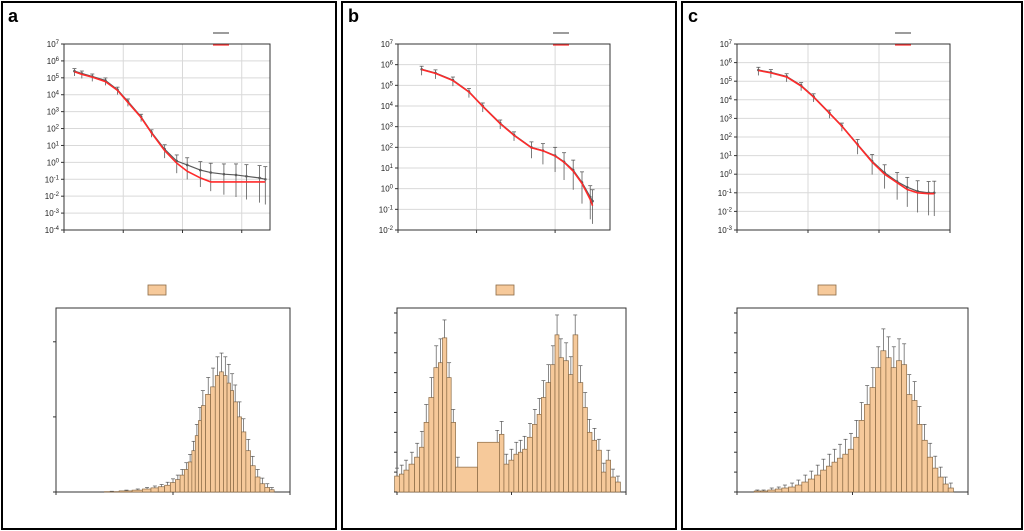 The image size is (1024, 531). What do you see at coordinates (386, 230) in the screenshot?
I see `y-tick-label: 10-2` at bounding box center [386, 230].